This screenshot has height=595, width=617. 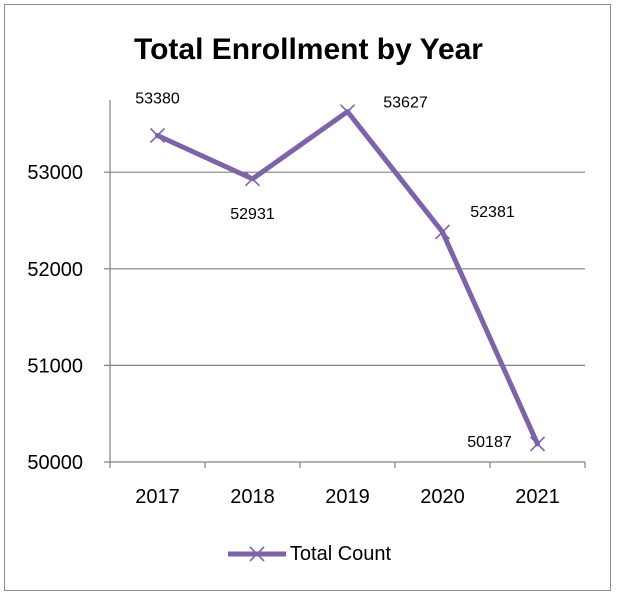 What do you see at coordinates (489, 442) in the screenshot?
I see `data-label: 50187` at bounding box center [489, 442].